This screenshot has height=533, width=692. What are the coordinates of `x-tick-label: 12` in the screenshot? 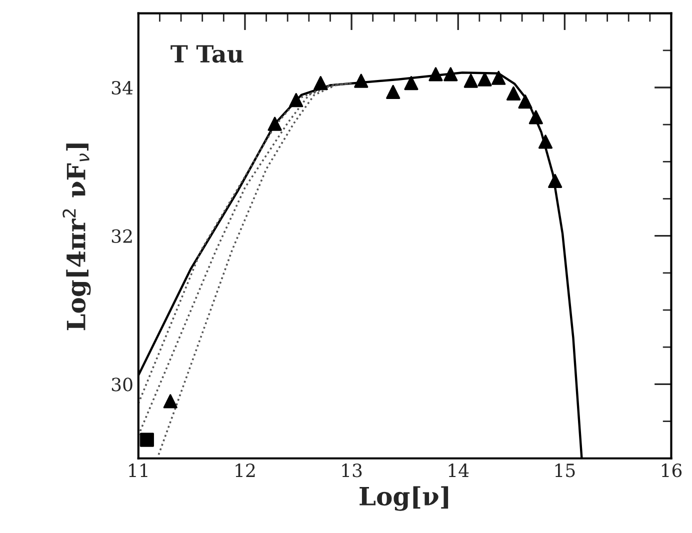 It's located at (245, 470).